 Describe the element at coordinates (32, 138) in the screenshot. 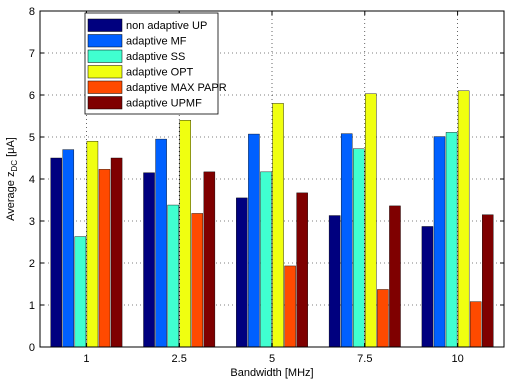

I see `y-tick-label: 5` at that location.